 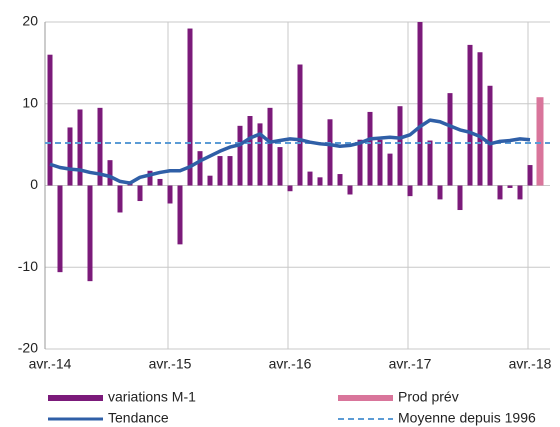 What do you see at coordinates (530, 364) in the screenshot?
I see `x-tick-label: avr.-18` at bounding box center [530, 364].